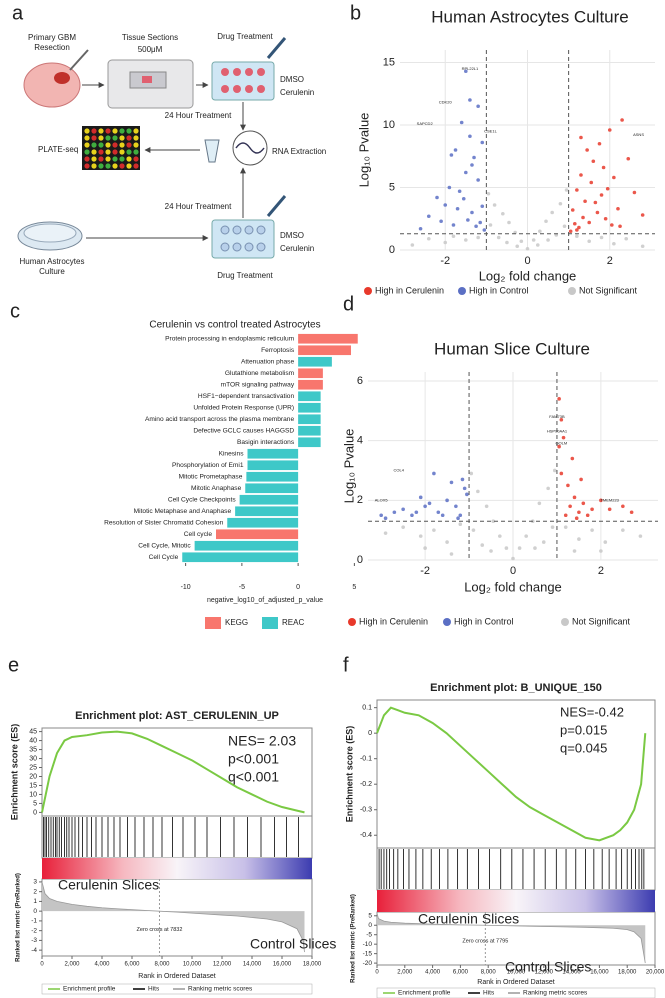 The width and height of the screenshot is (665, 998). Describe the element at coordinates (35, 891) in the screenshot. I see `y-tick-label: 2` at that location.